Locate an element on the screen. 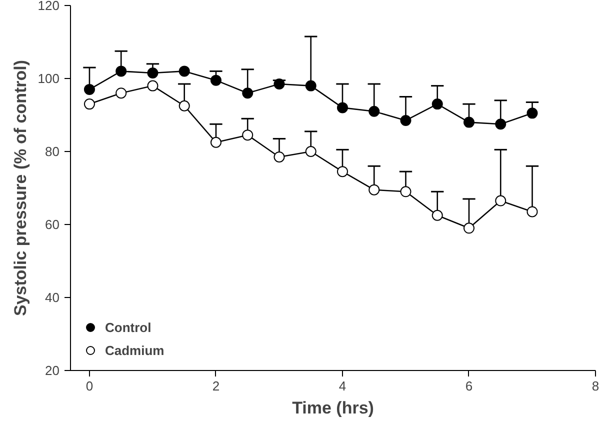 The image size is (604, 435). x-tick-label: 2 is located at coordinates (216, 386).